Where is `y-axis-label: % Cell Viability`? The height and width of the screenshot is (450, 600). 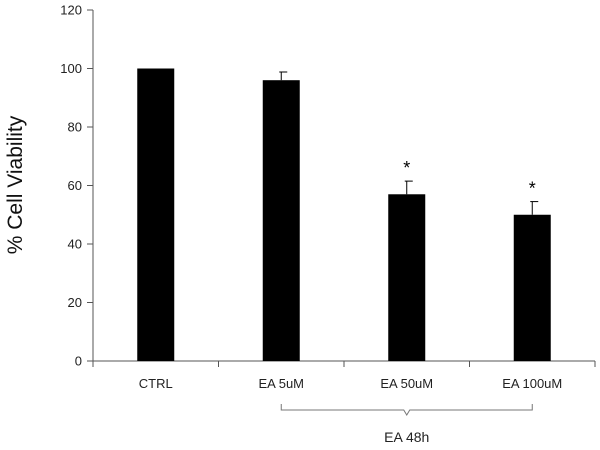
y-axis-label: % Cell Viability is located at coordinates (15, 184).